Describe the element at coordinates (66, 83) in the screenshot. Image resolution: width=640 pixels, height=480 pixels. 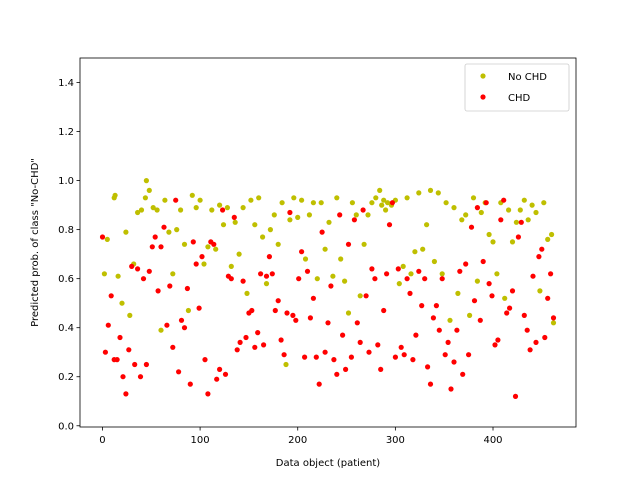
I see `y-tick-label: 1.4` at that location.